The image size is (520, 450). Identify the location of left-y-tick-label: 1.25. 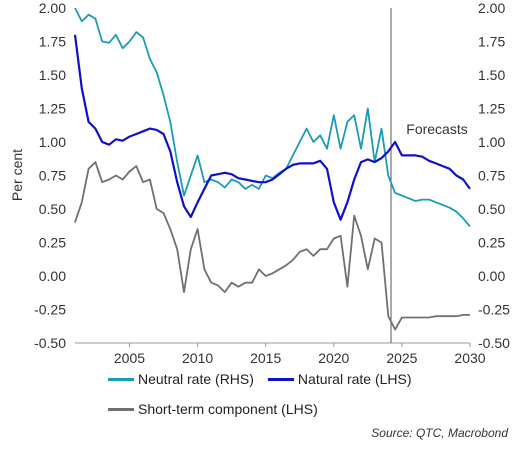
(52, 109).